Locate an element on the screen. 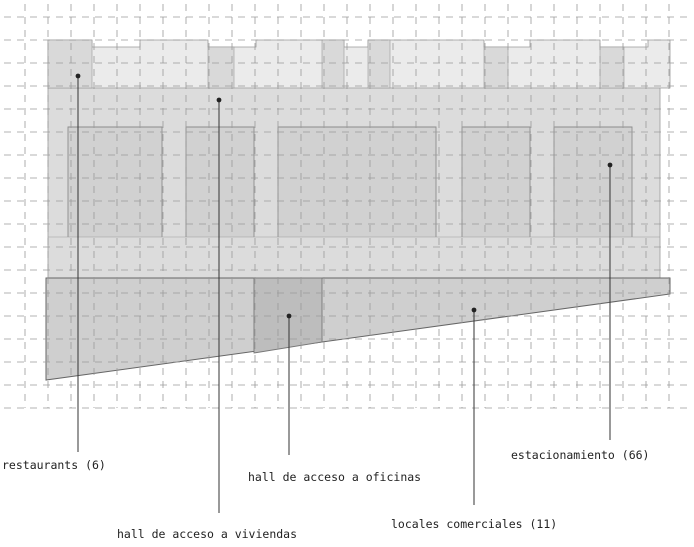  callout-hall-oficinas is located at coordinates (289, 384).